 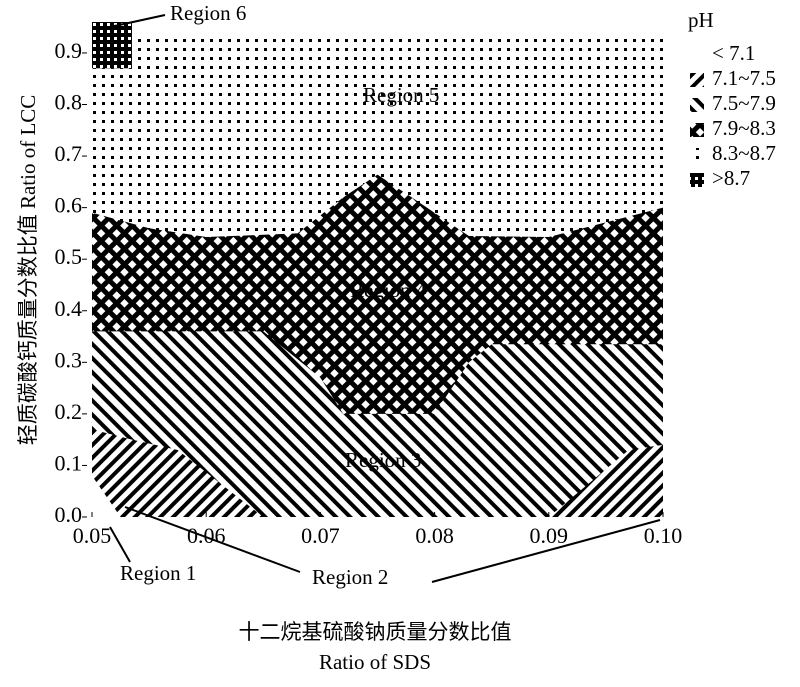 I want to click on region-label: Region 2, so click(x=350, y=577).